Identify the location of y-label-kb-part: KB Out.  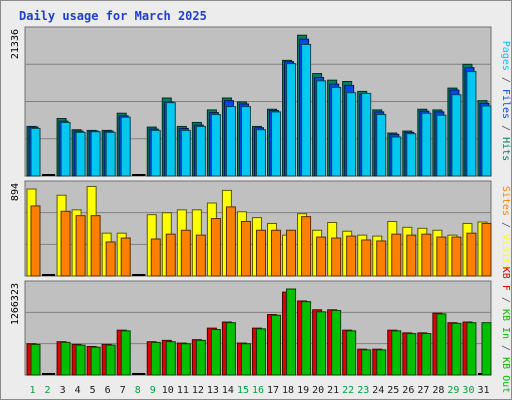
(505, 375).